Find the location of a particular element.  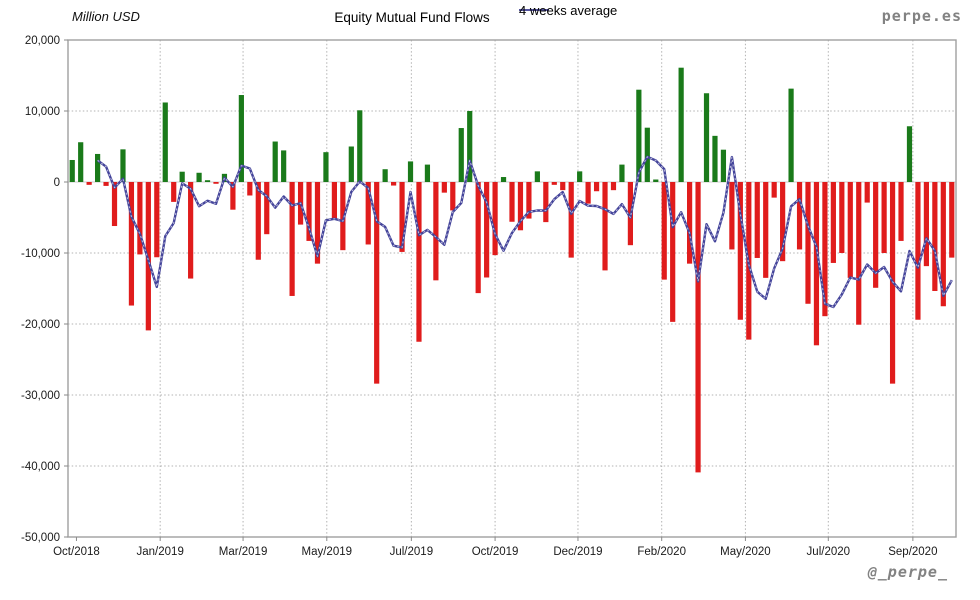

x-tick-label: Mar/2019 is located at coordinates (243, 552).